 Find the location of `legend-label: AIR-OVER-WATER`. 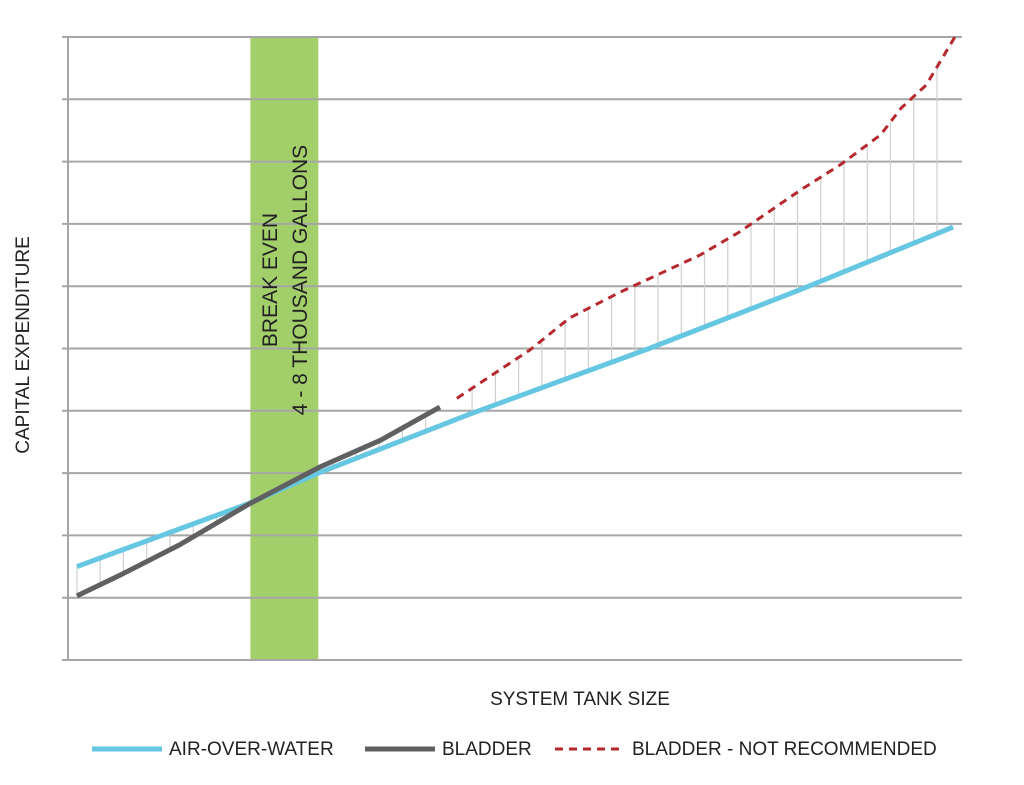

legend-label: AIR-OVER-WATER is located at coordinates (251, 749).